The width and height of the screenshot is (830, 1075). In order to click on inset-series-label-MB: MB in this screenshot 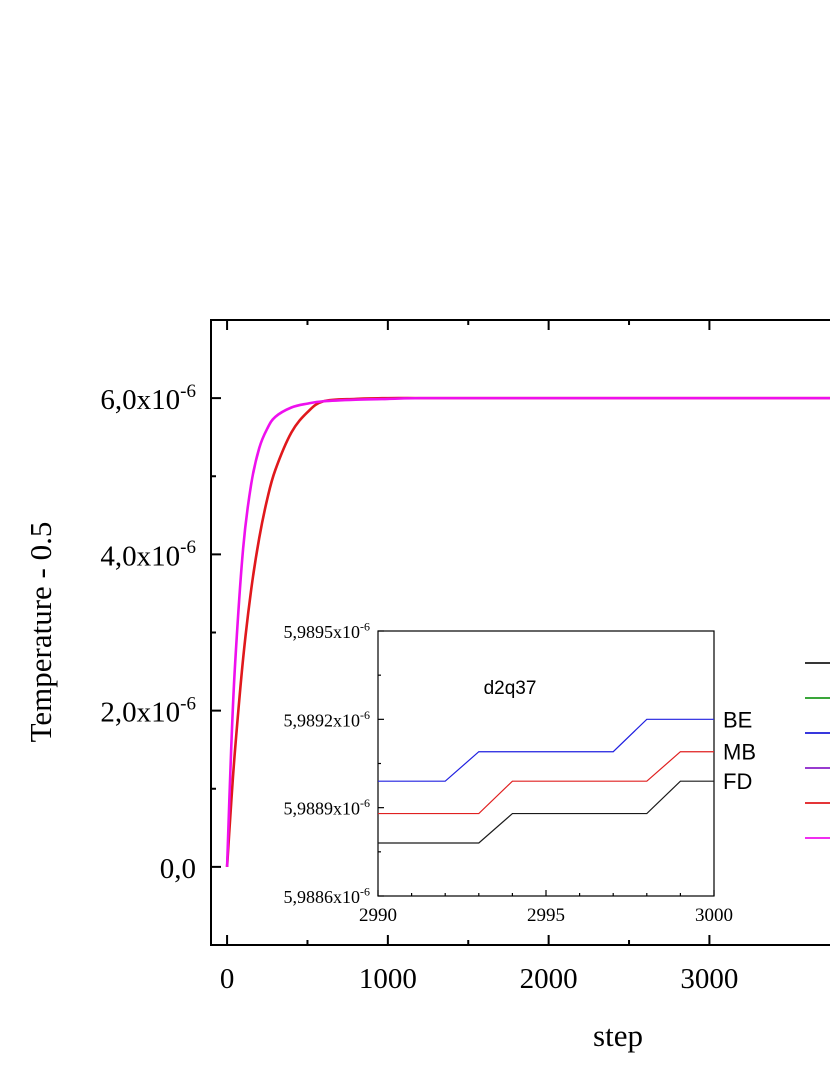, I will do `click(739, 752)`.